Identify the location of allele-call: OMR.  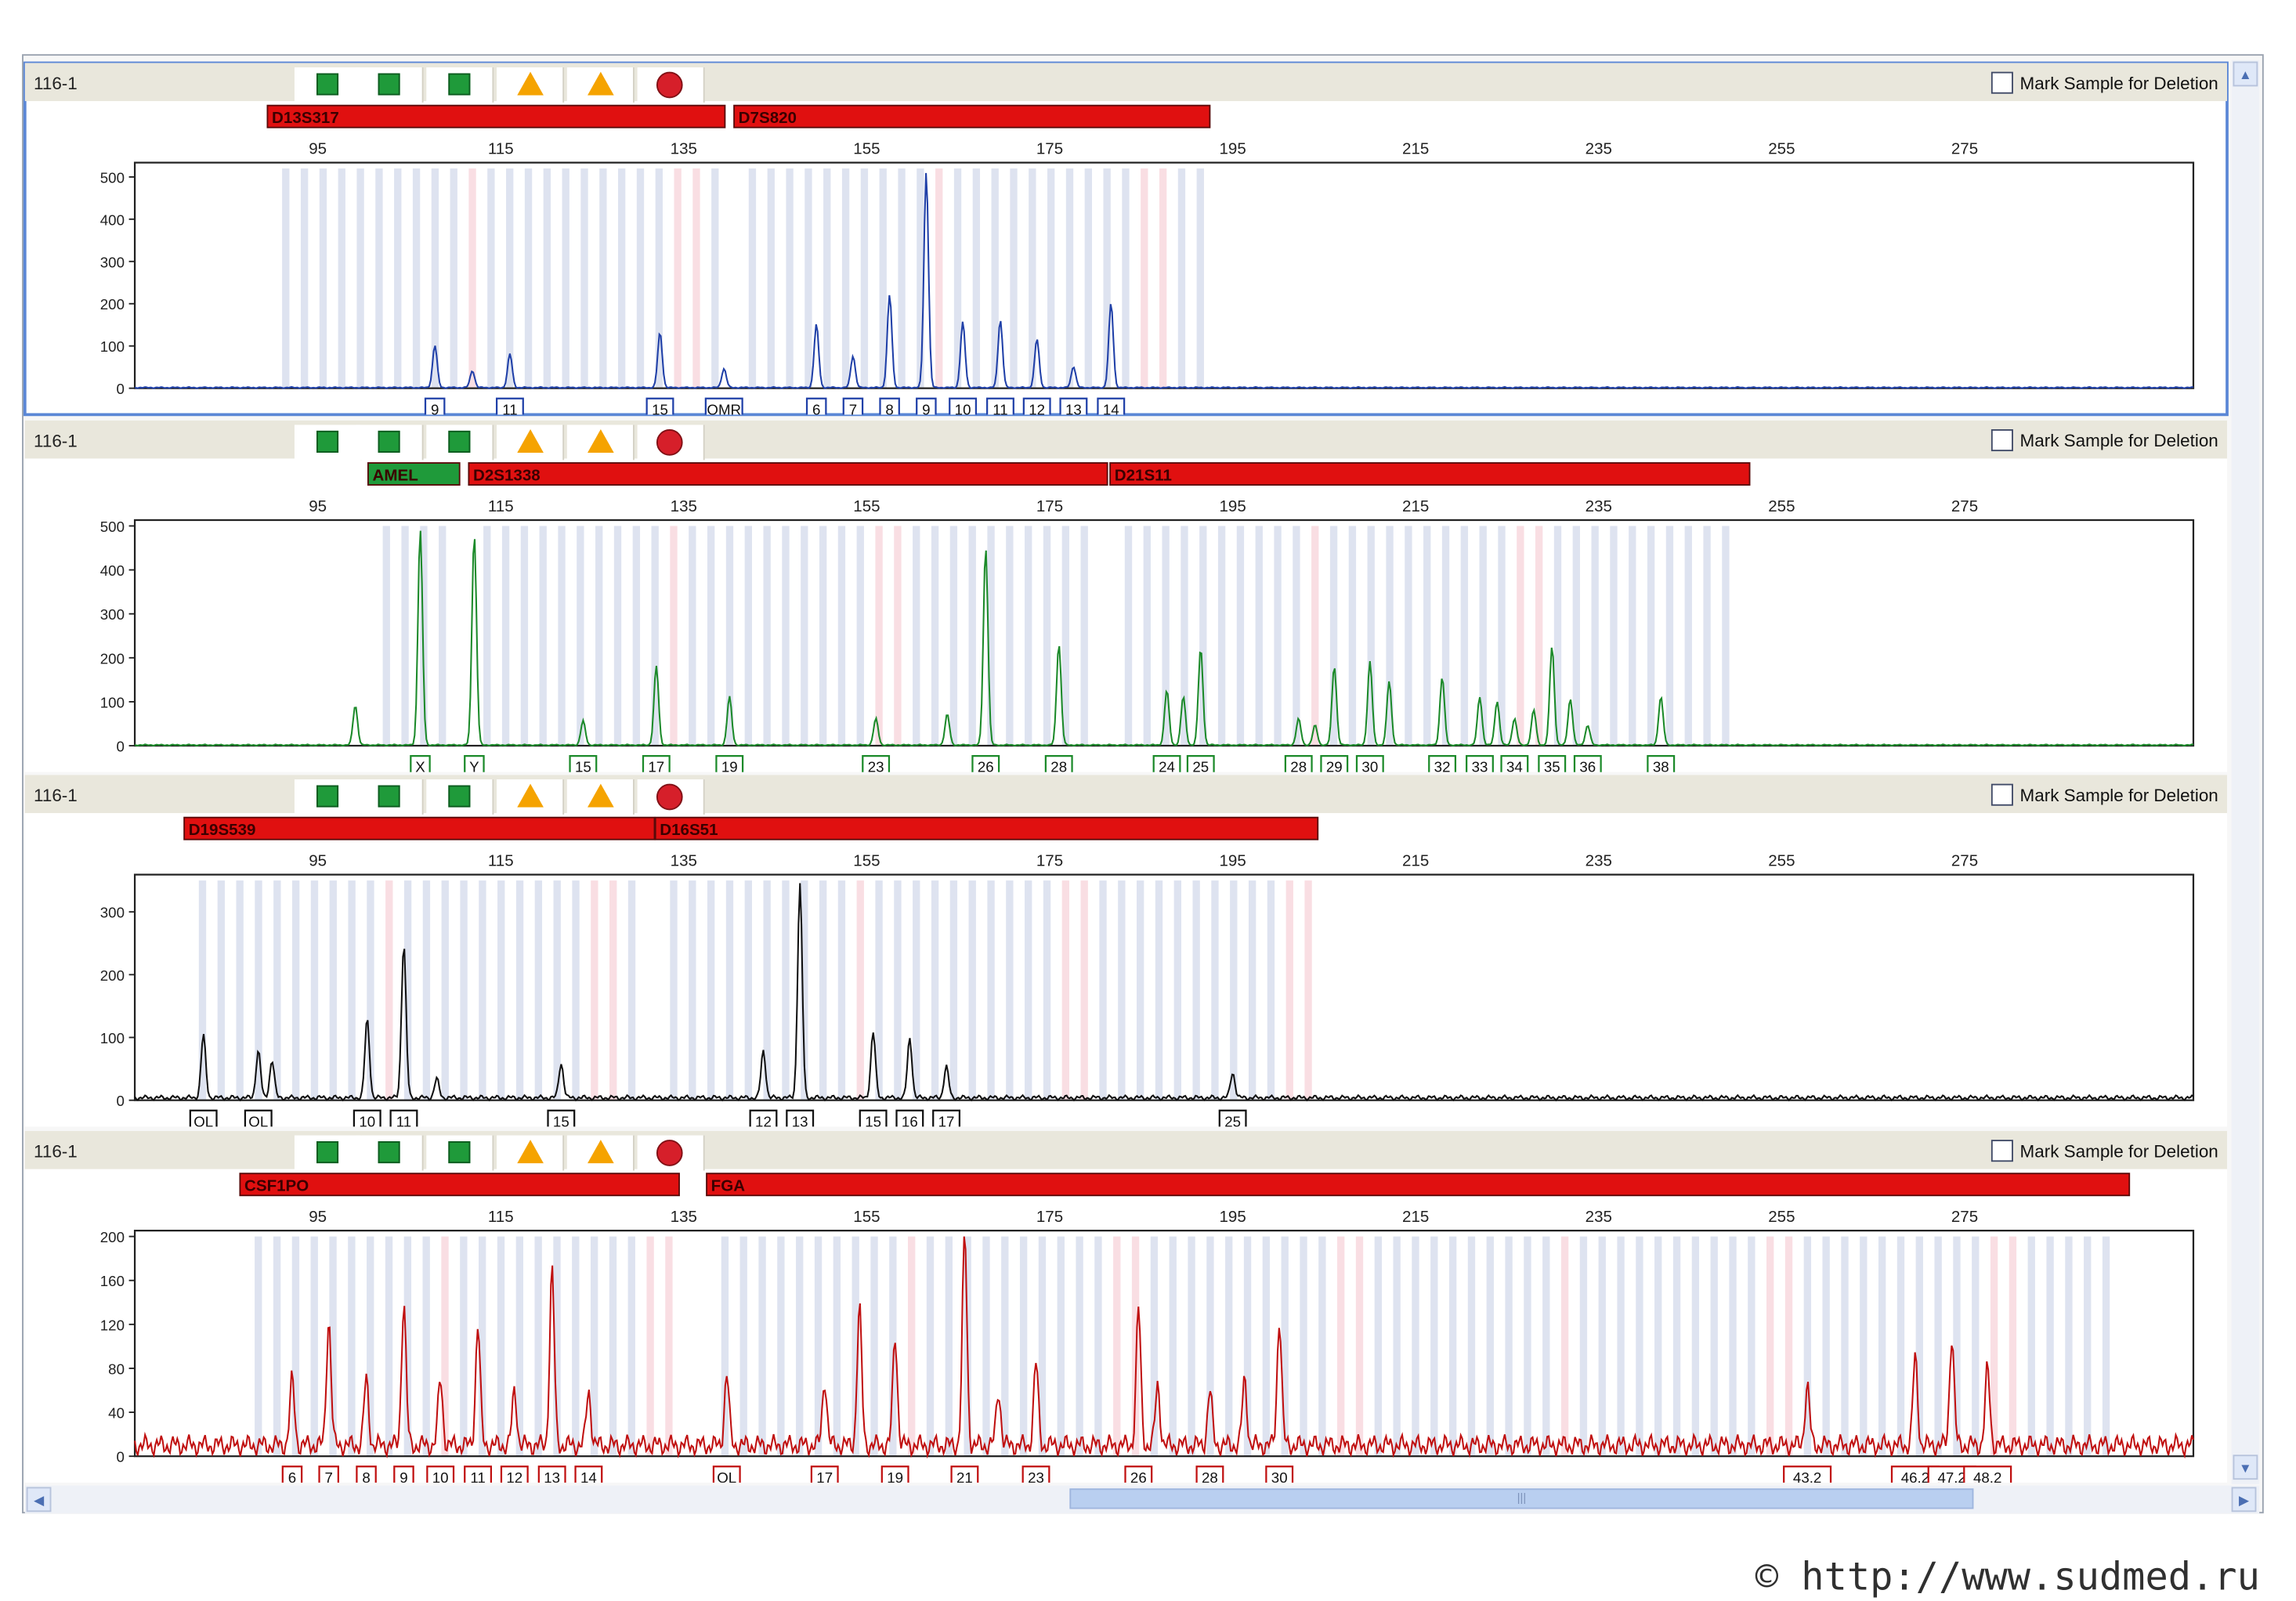
(723, 406).